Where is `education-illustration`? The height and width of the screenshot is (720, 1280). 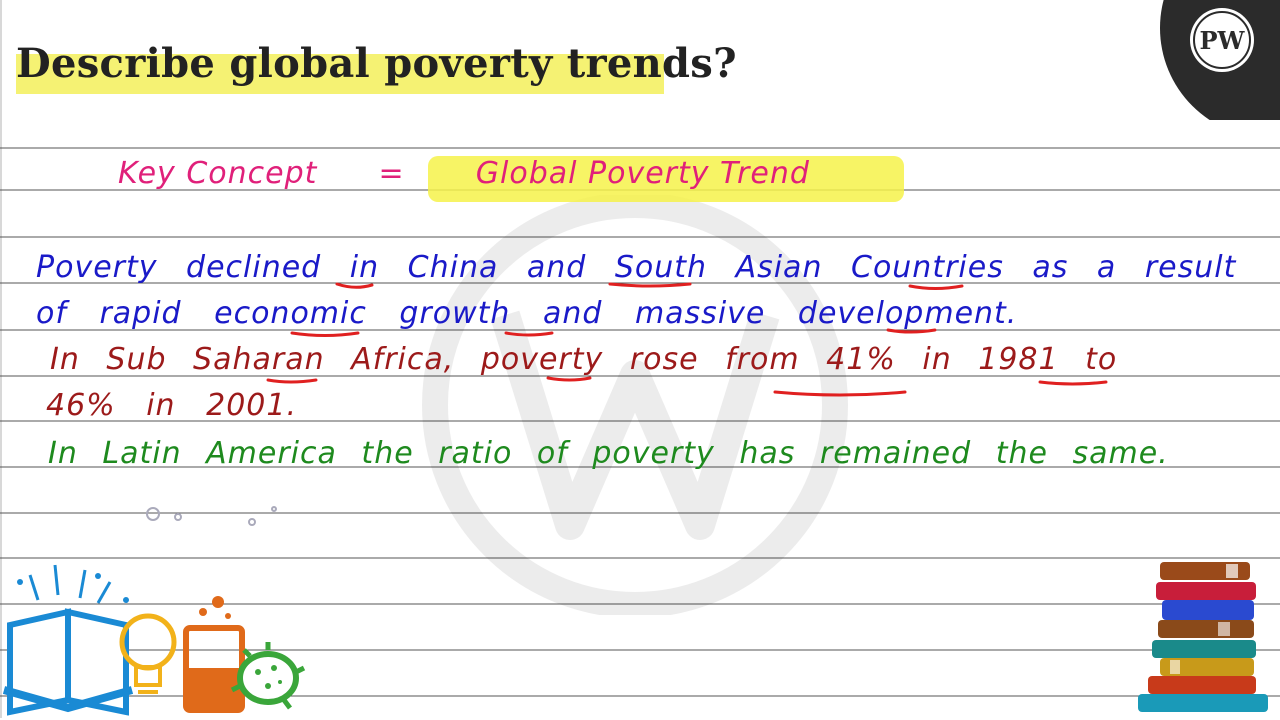 education-illustration is located at coordinates (154, 640).